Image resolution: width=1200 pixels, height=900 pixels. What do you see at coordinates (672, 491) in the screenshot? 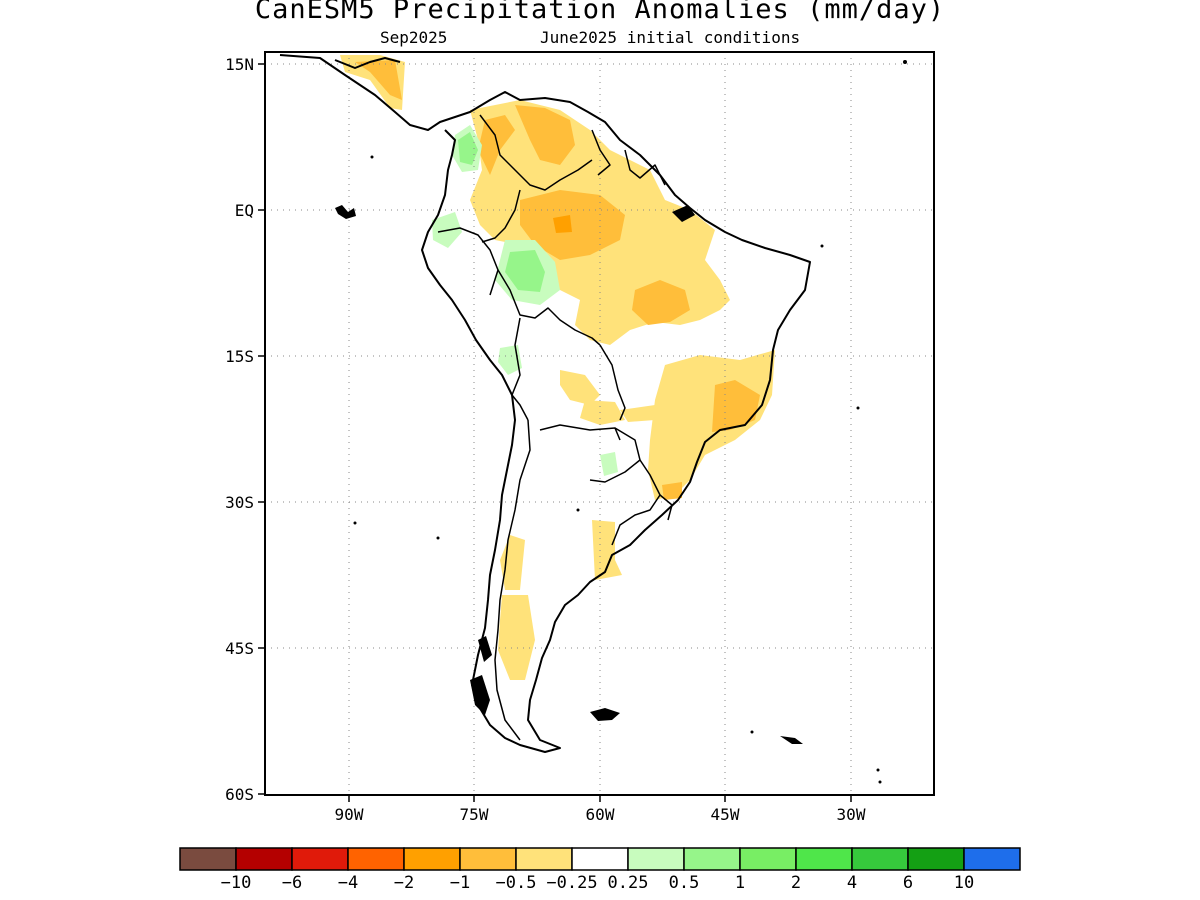
I see `anomaly-south-brazil` at bounding box center [672, 491].